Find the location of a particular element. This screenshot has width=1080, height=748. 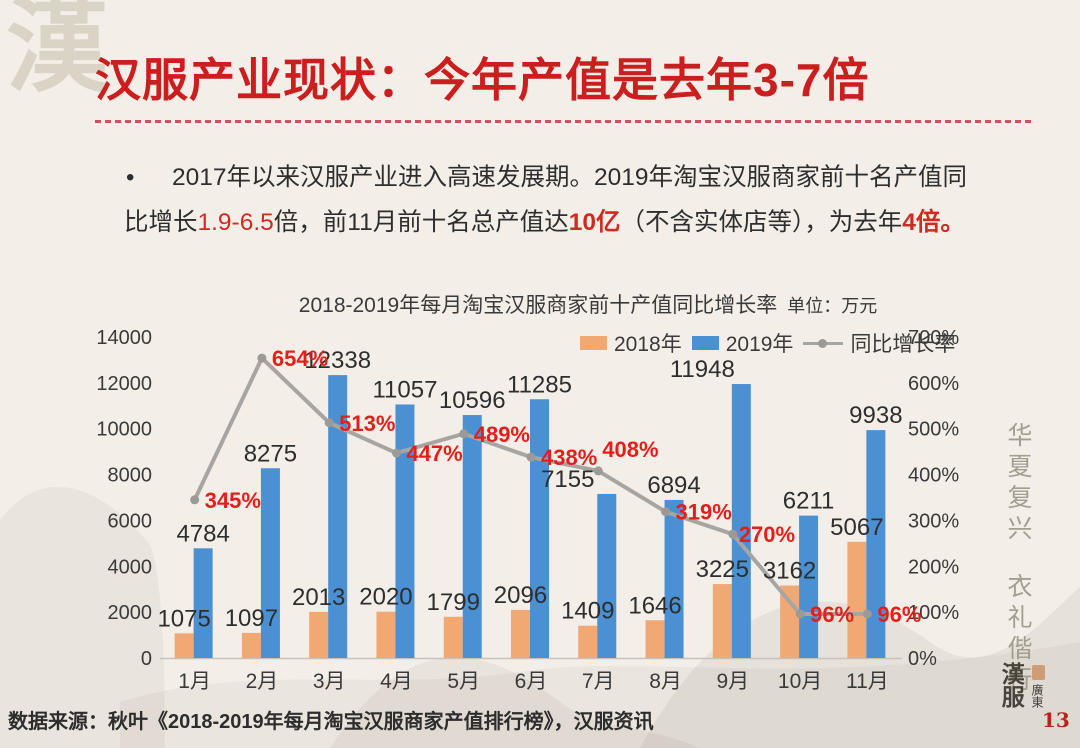

value-label-2018年-7月: 1409 is located at coordinates (587, 611).